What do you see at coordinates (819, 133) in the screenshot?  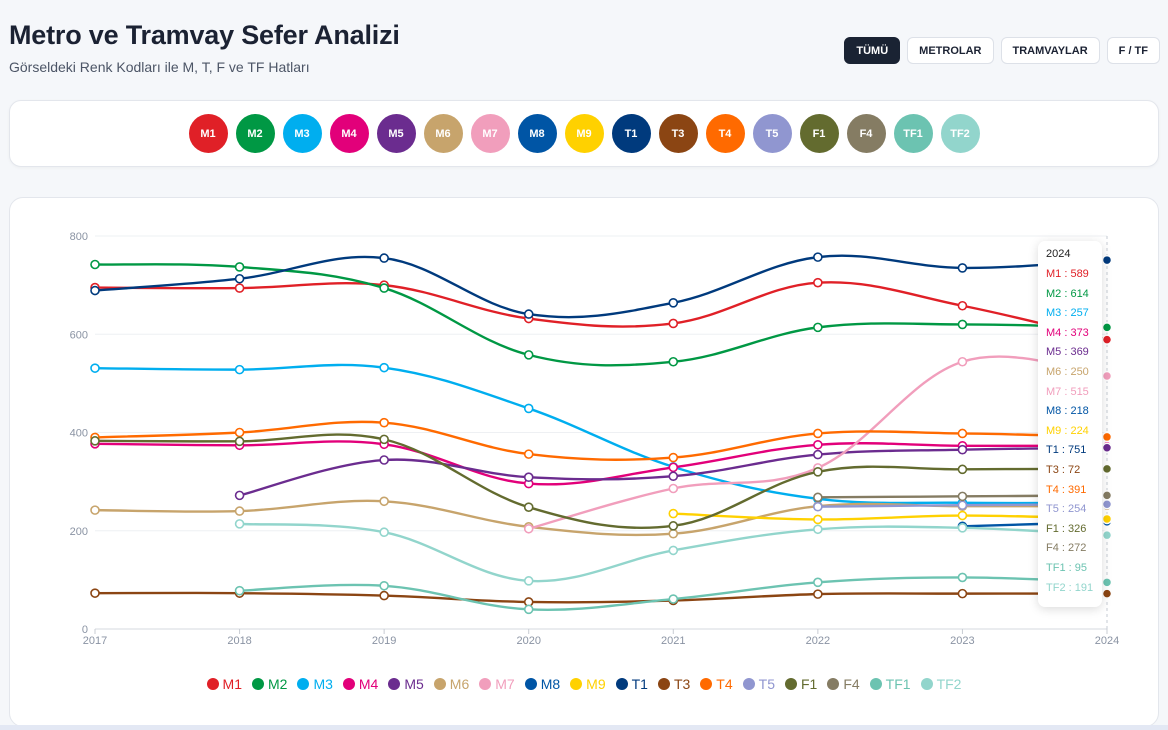 I see `line-badge-f1: F1` at bounding box center [819, 133].